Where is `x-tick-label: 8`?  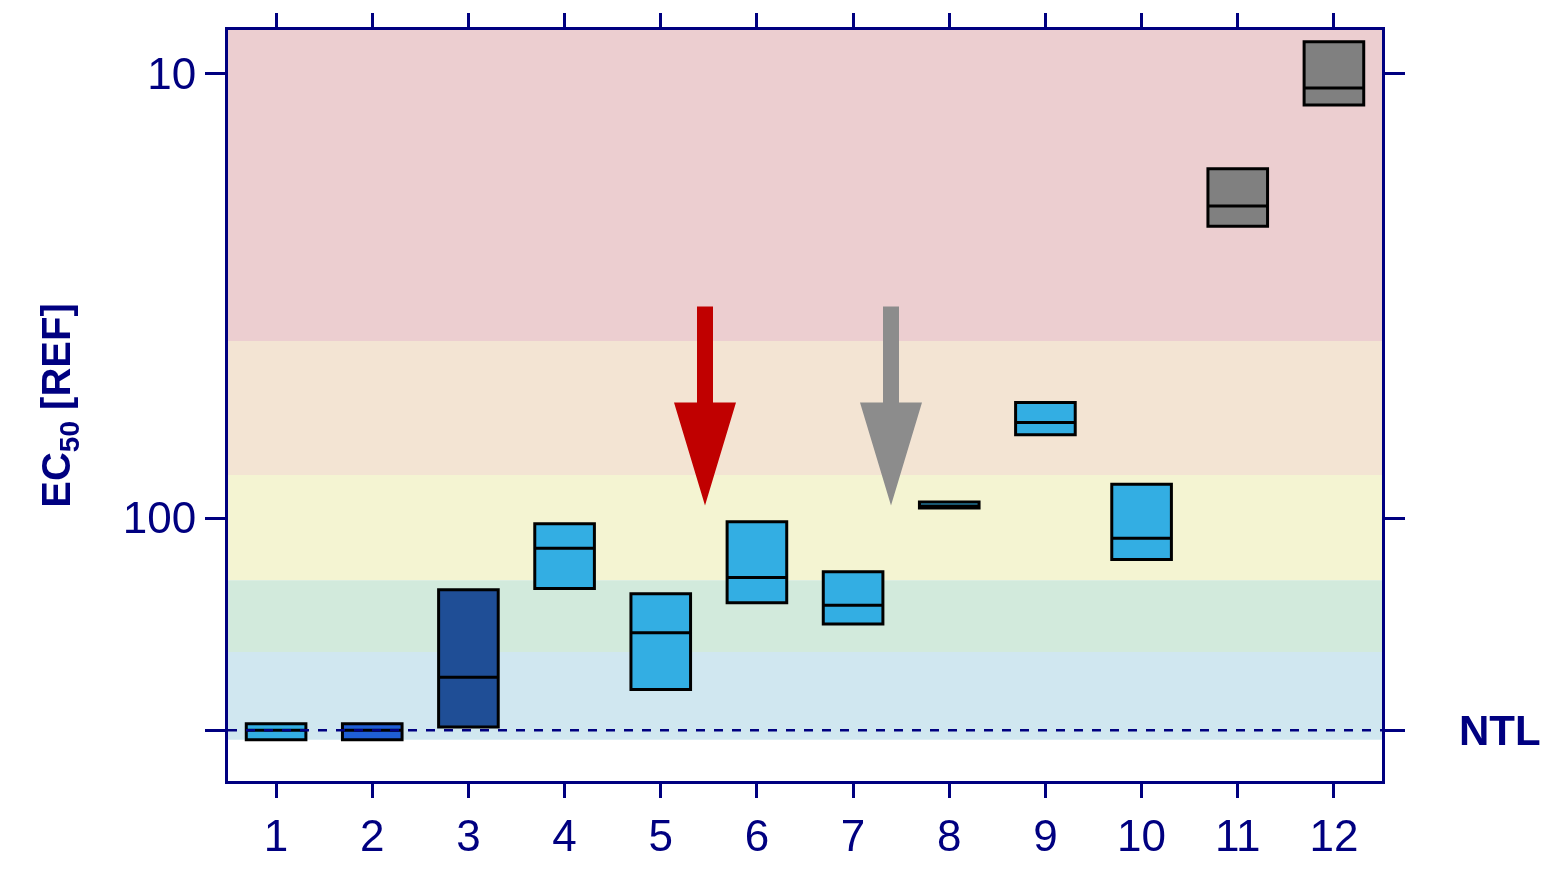 x-tick-label: 8 is located at coordinates (949, 835).